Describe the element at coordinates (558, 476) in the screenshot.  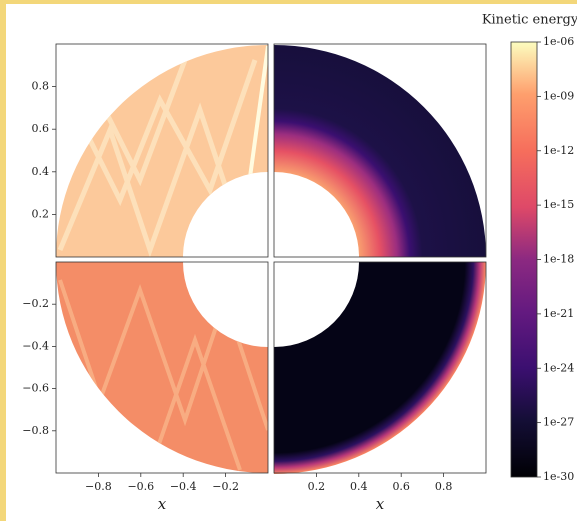
I see `colorbar-tick-label: 1e-30` at that location.